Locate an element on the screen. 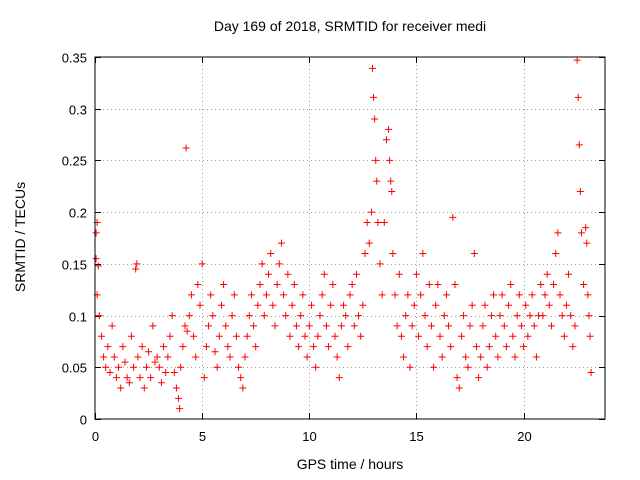 This screenshot has width=640, height=480. x-tick-label: 10 is located at coordinates (309, 436).